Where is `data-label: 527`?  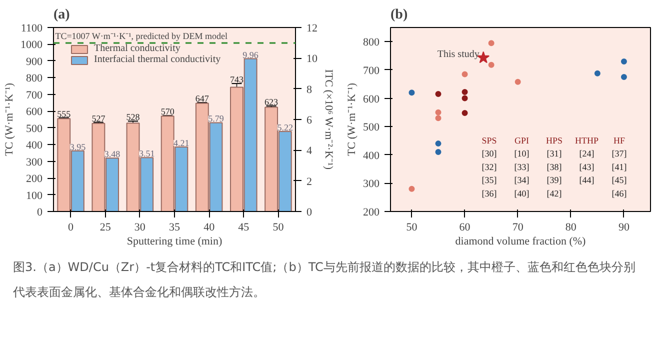 data-label: 527 is located at coordinates (99, 118).